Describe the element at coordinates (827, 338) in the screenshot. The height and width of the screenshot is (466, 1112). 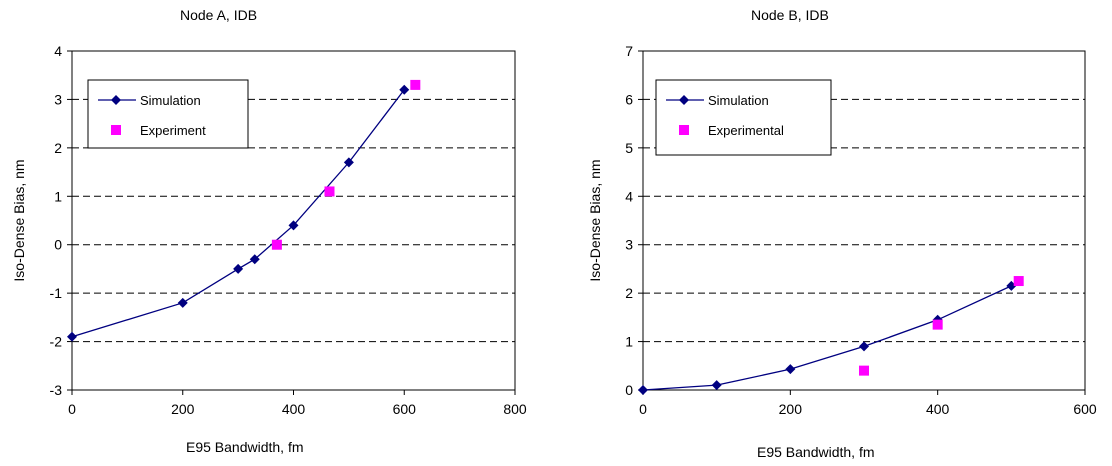
I see `series-line-simulation` at that location.